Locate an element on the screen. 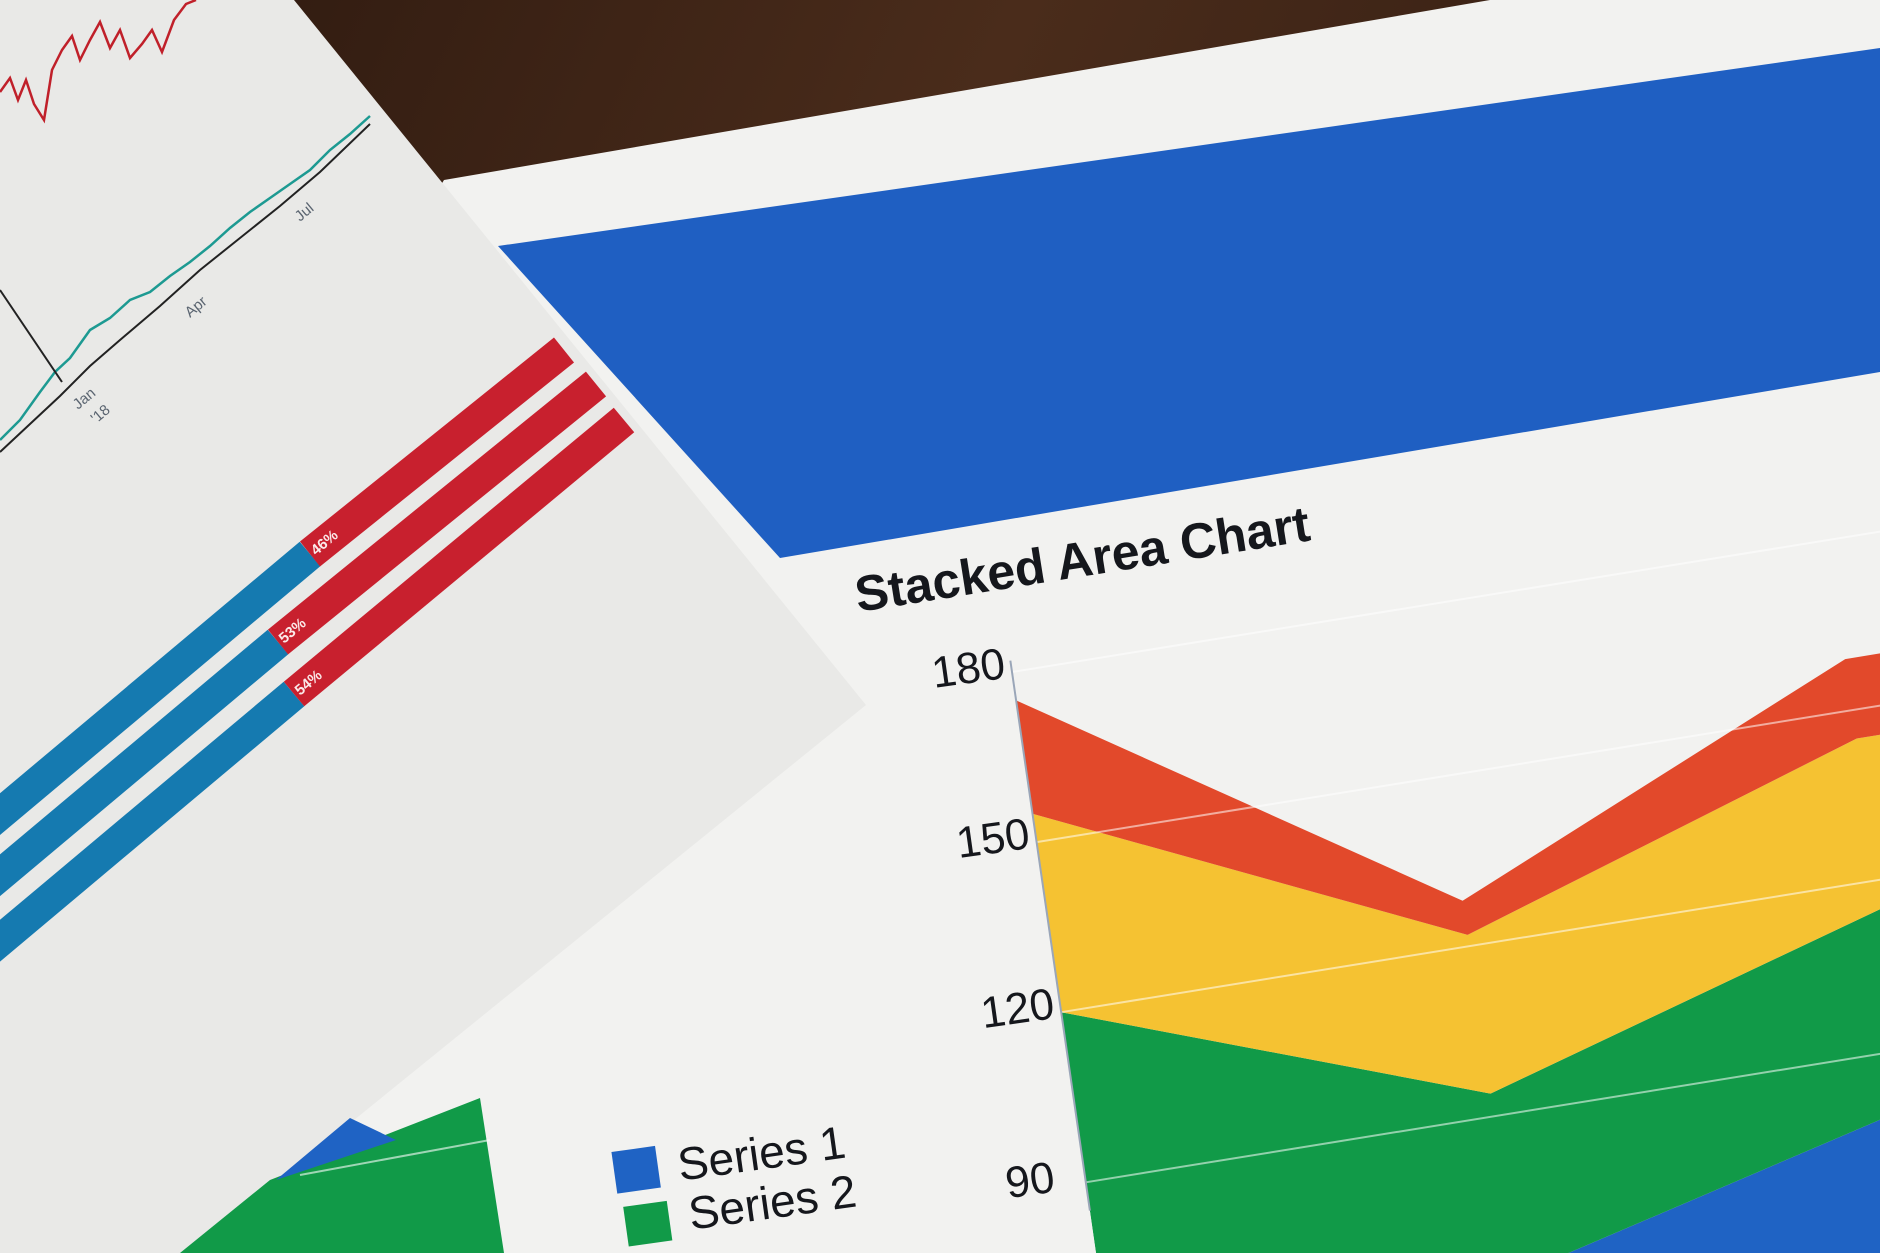 Image resolution: width=1880 pixels, height=1253 pixels. y-tick-label-90: 90 is located at coordinates (1029, 1180).